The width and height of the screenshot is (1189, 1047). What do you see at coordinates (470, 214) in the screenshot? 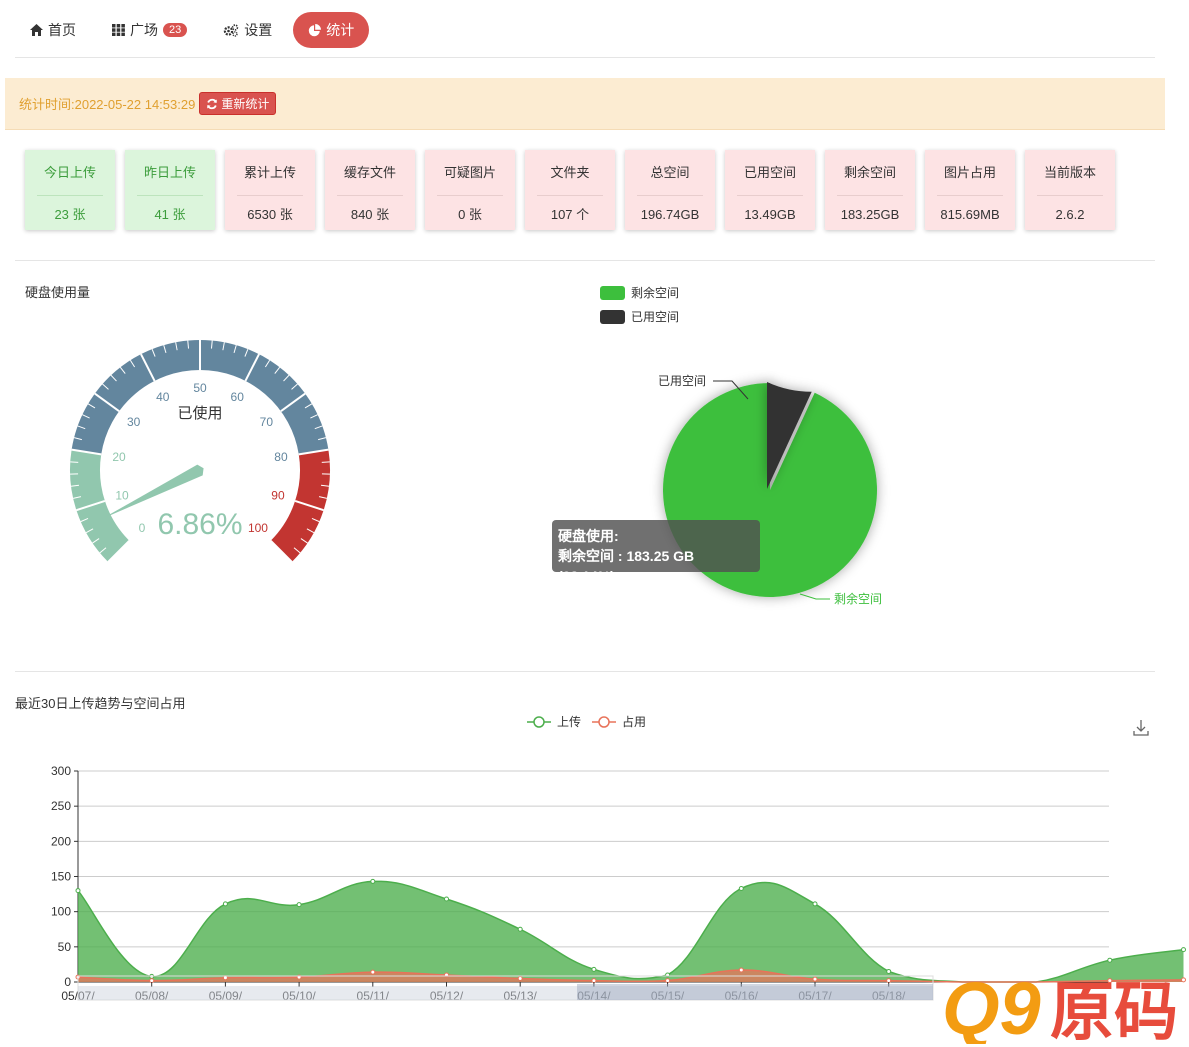
I see `stat-card-value: 0 张` at bounding box center [470, 214].